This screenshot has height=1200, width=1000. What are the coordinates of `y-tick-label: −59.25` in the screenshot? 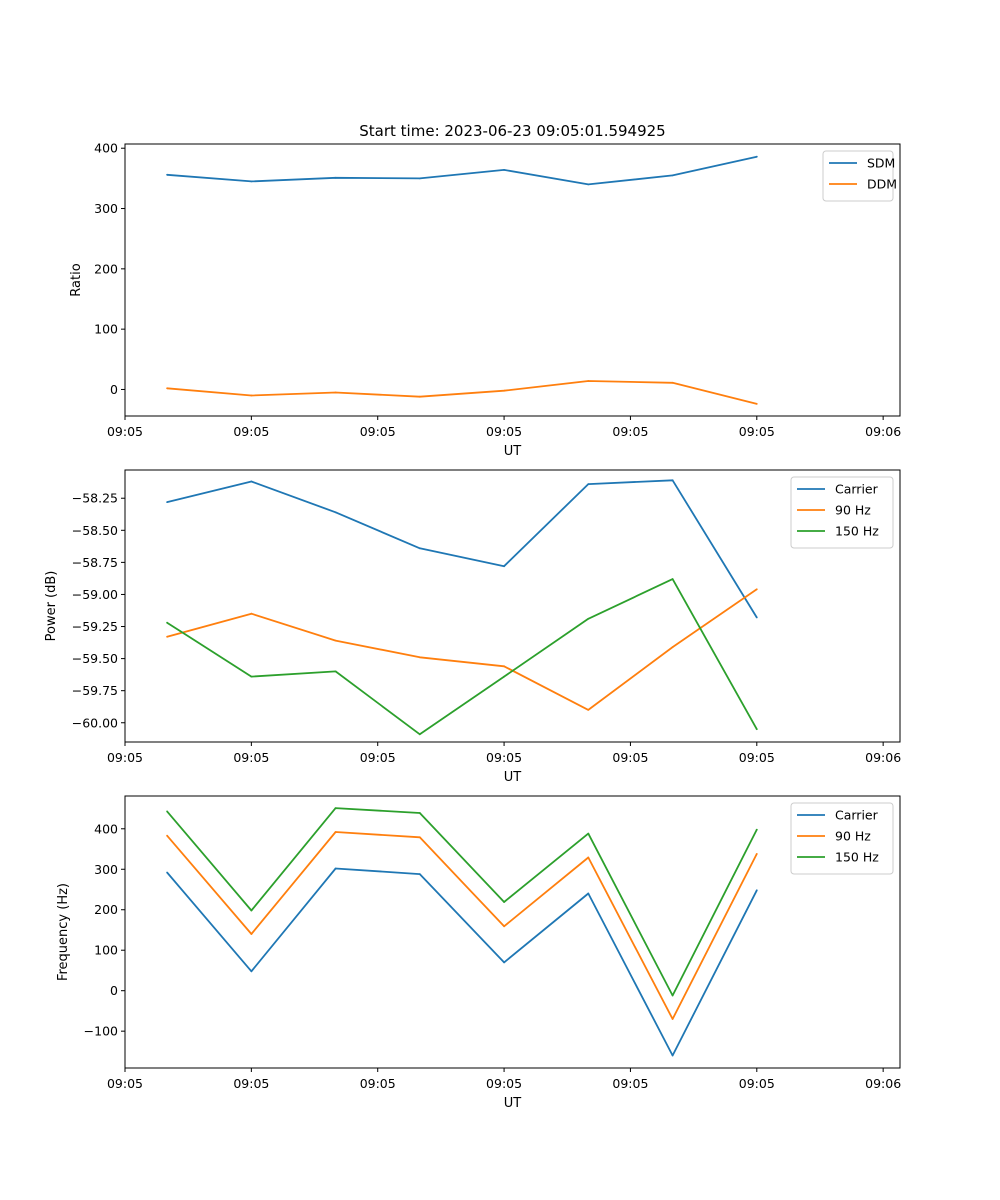 It's located at (95, 626).